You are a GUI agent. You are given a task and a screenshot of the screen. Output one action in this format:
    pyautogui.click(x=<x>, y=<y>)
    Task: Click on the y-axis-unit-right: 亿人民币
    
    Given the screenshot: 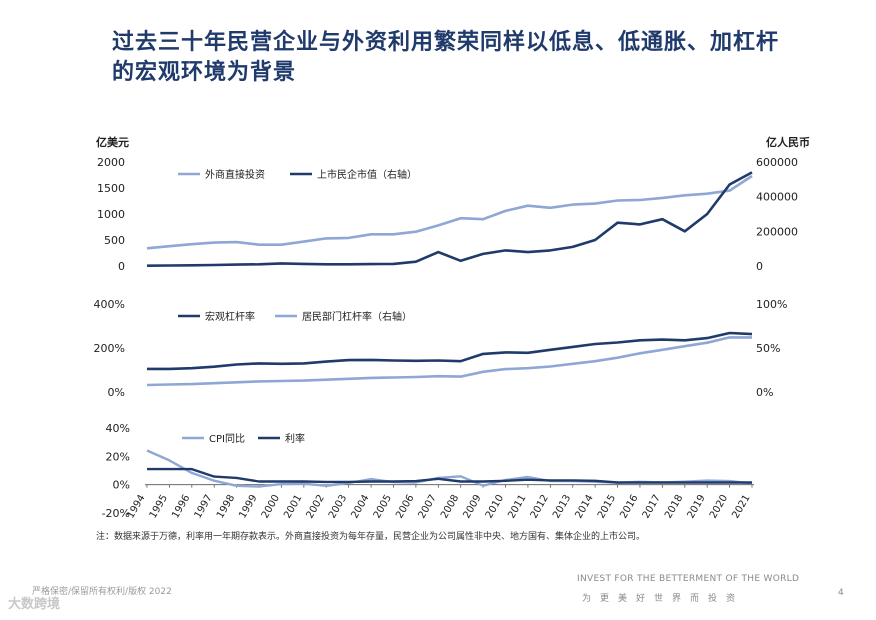 What is the action you would take?
    pyautogui.click(x=788, y=142)
    